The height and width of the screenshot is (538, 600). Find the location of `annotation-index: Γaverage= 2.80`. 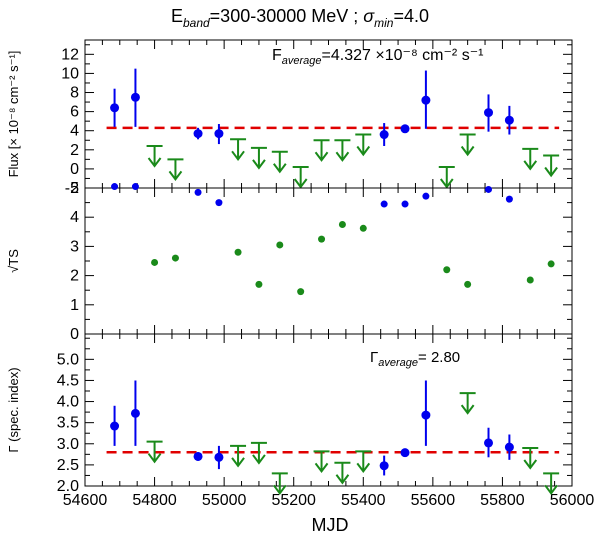

annotation-index: Γaverage= 2.80 is located at coordinates (415, 359).